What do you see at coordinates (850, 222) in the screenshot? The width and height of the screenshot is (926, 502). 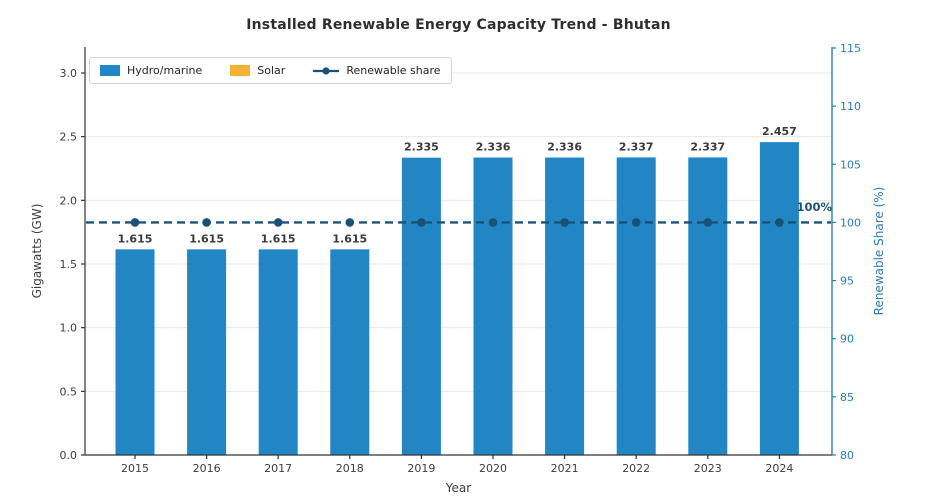 I see `right-tick-label: 100` at bounding box center [850, 222].